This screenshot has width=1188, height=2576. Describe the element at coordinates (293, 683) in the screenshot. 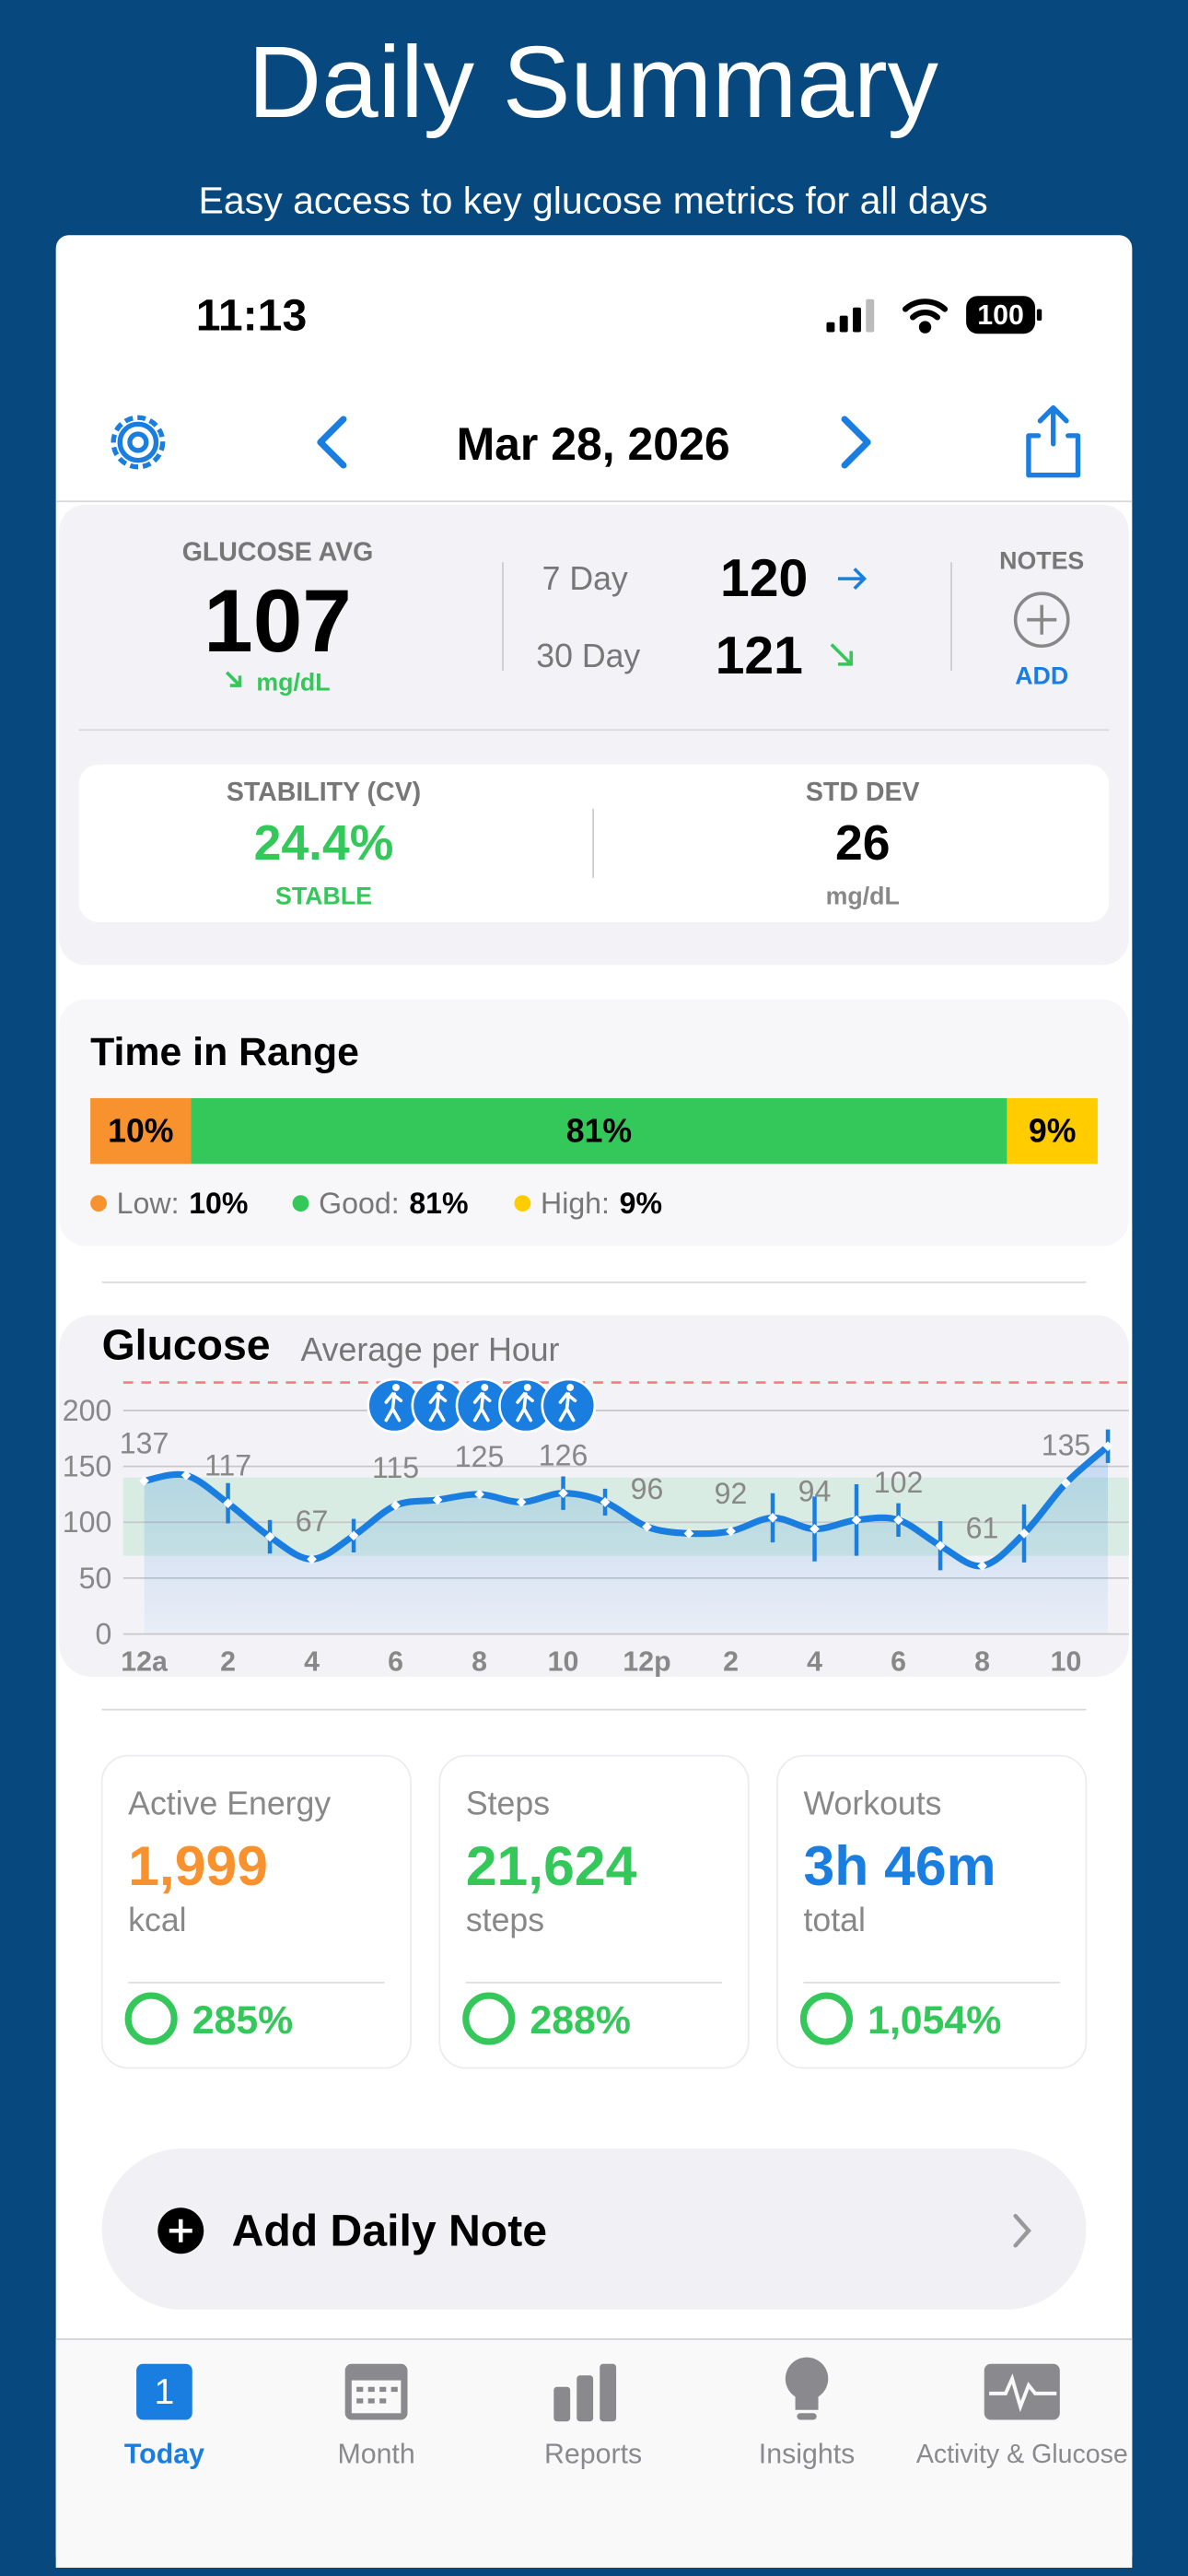

I see `avg-unit: mg/dL` at that location.